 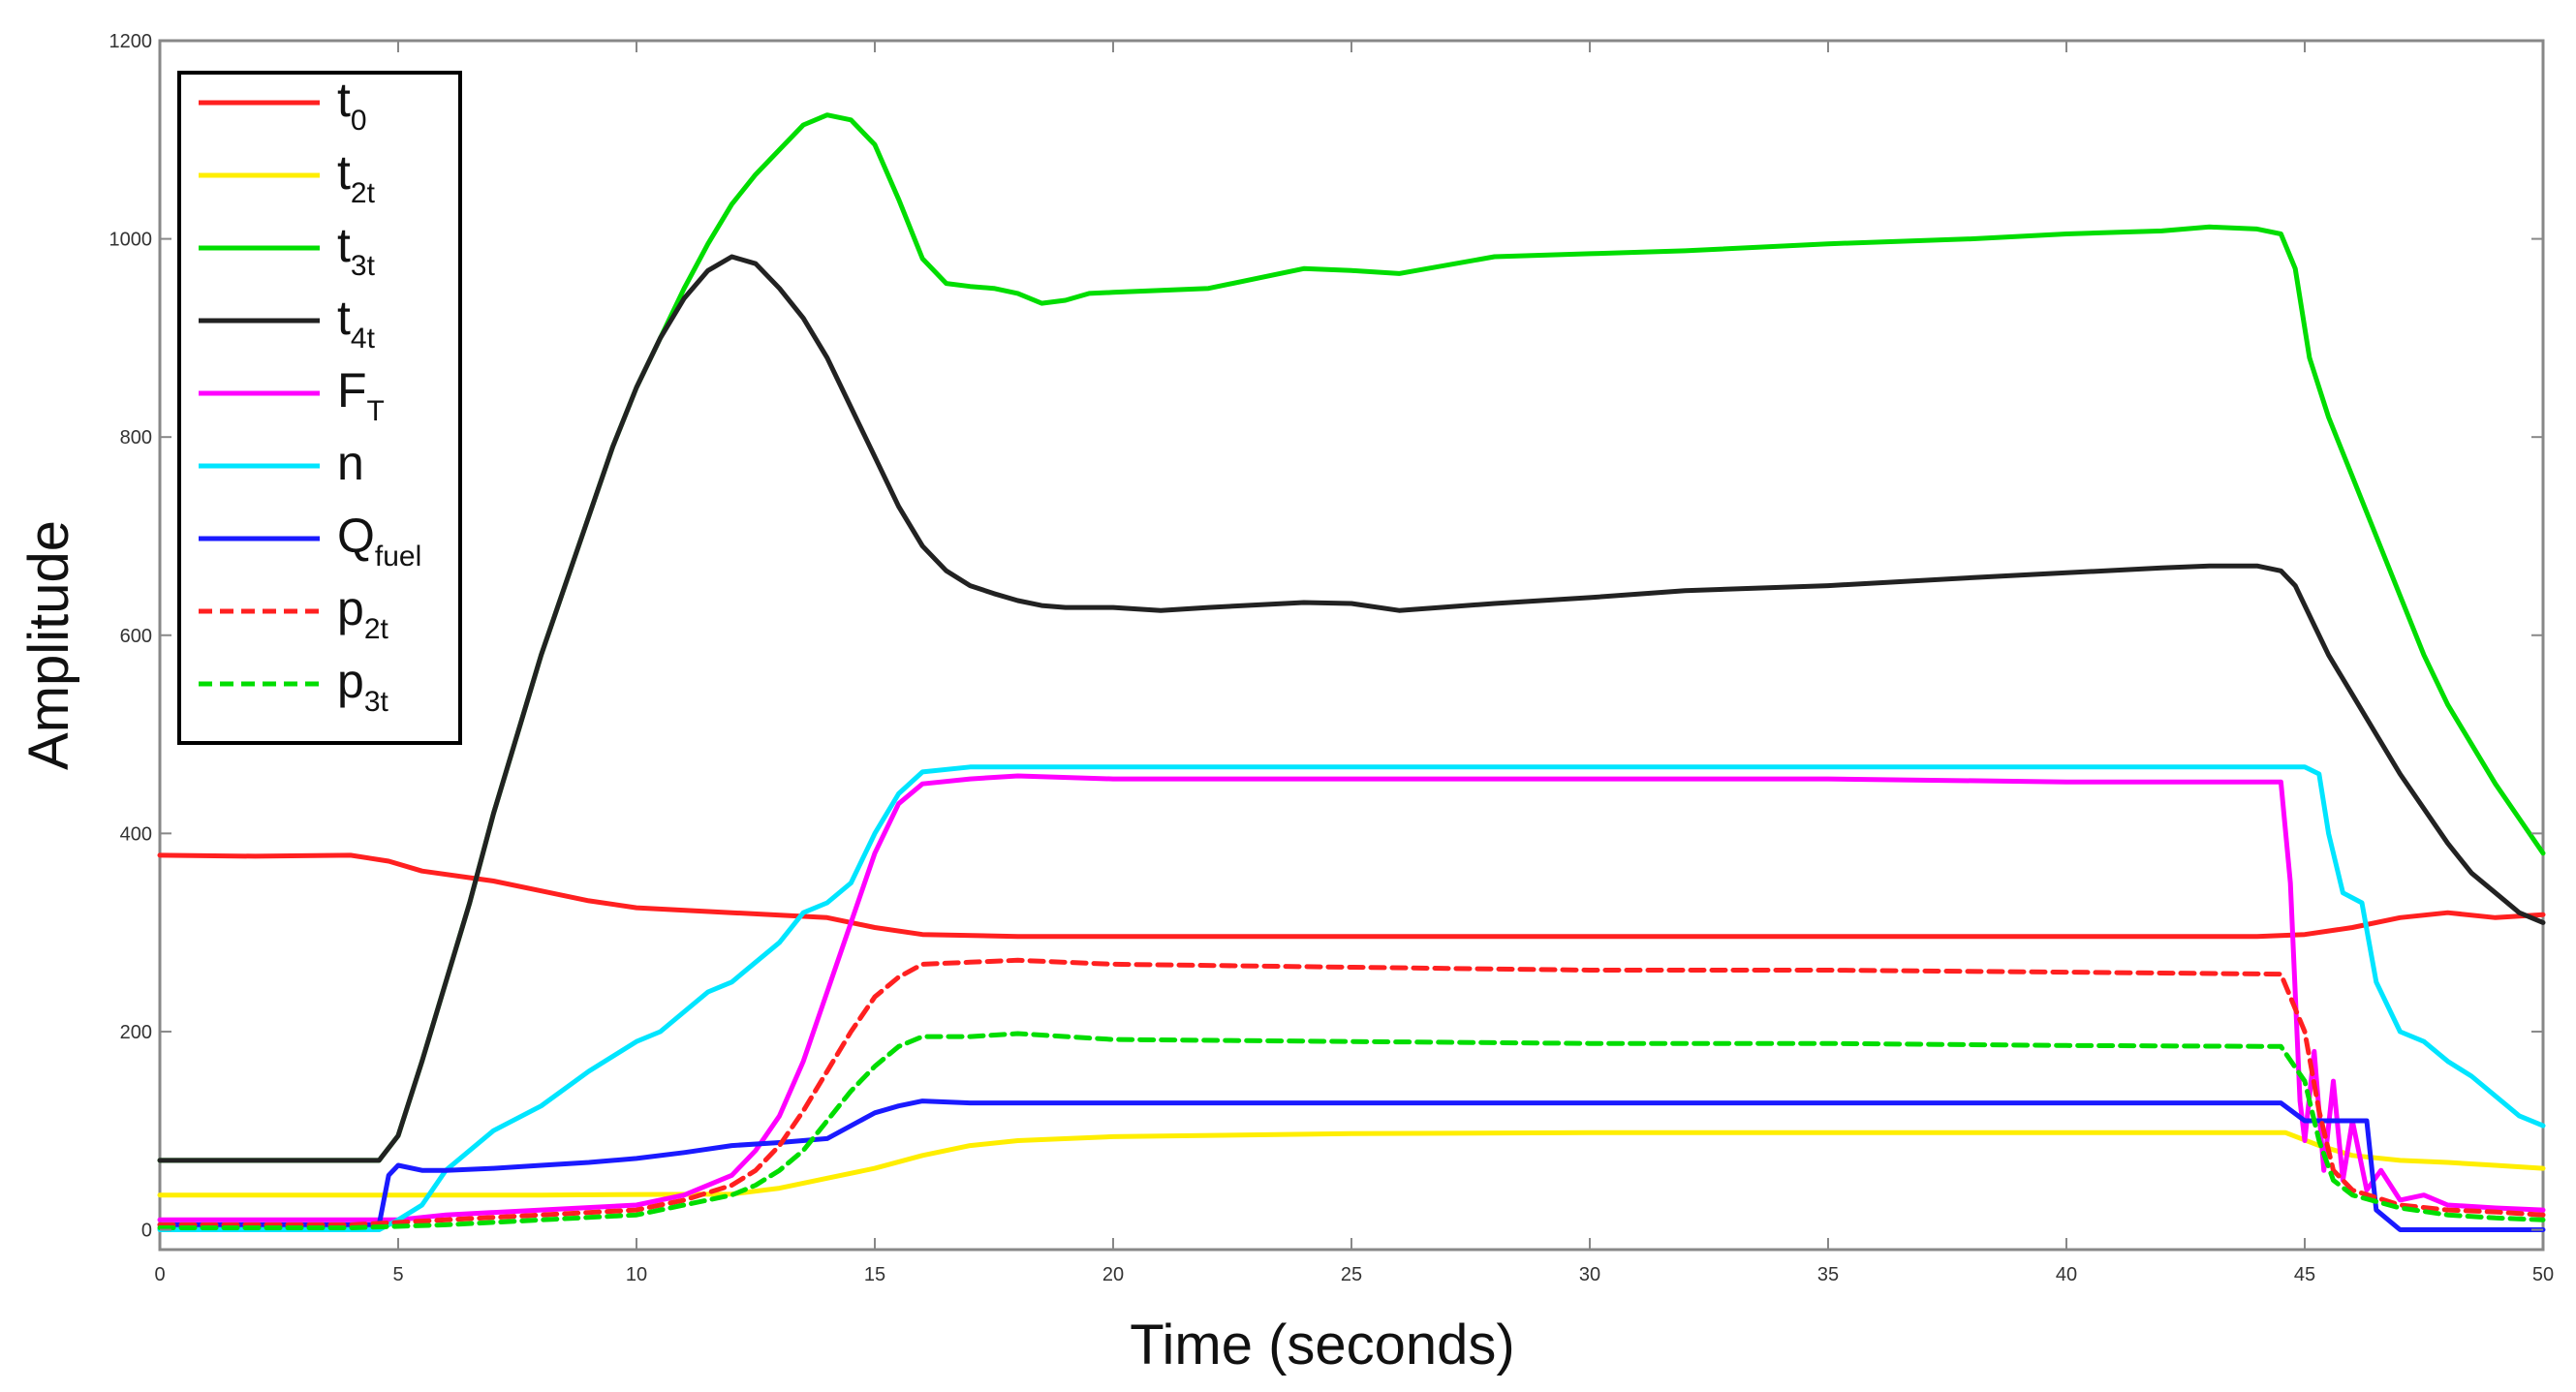 What do you see at coordinates (2066, 1275) in the screenshot?
I see `x-tick-label: 40` at bounding box center [2066, 1275].